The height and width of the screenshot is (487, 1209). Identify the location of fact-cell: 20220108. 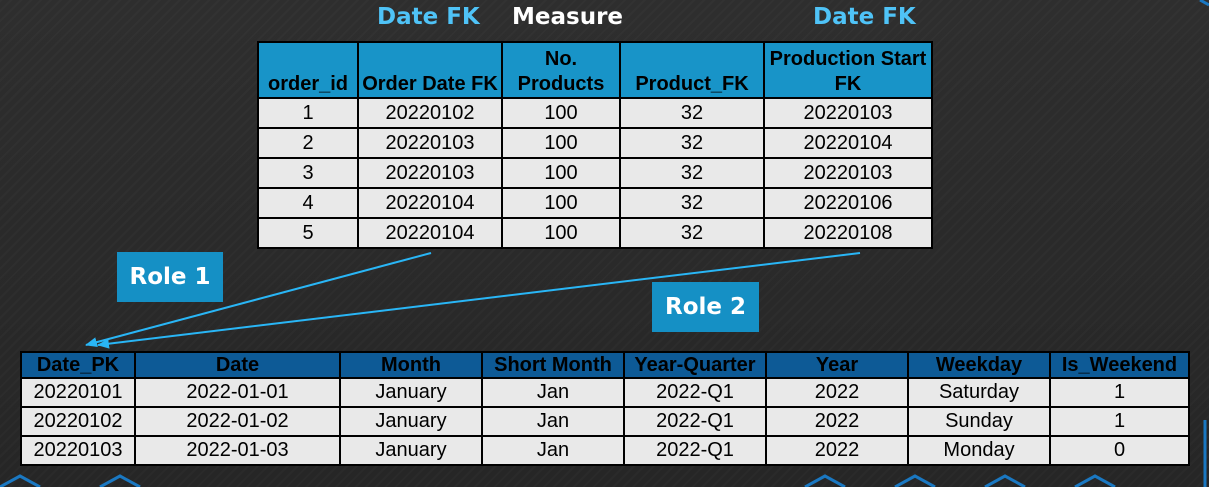
(848, 233).